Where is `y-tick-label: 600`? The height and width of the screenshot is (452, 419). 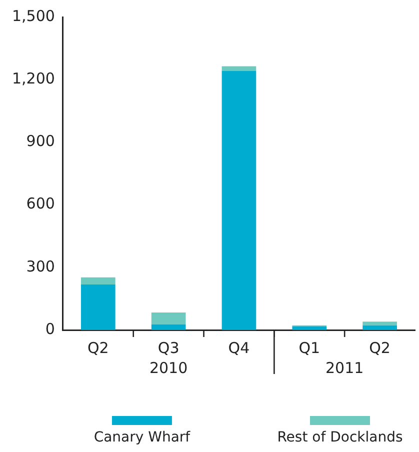
y-tick-label: 600 is located at coordinates (40, 203).